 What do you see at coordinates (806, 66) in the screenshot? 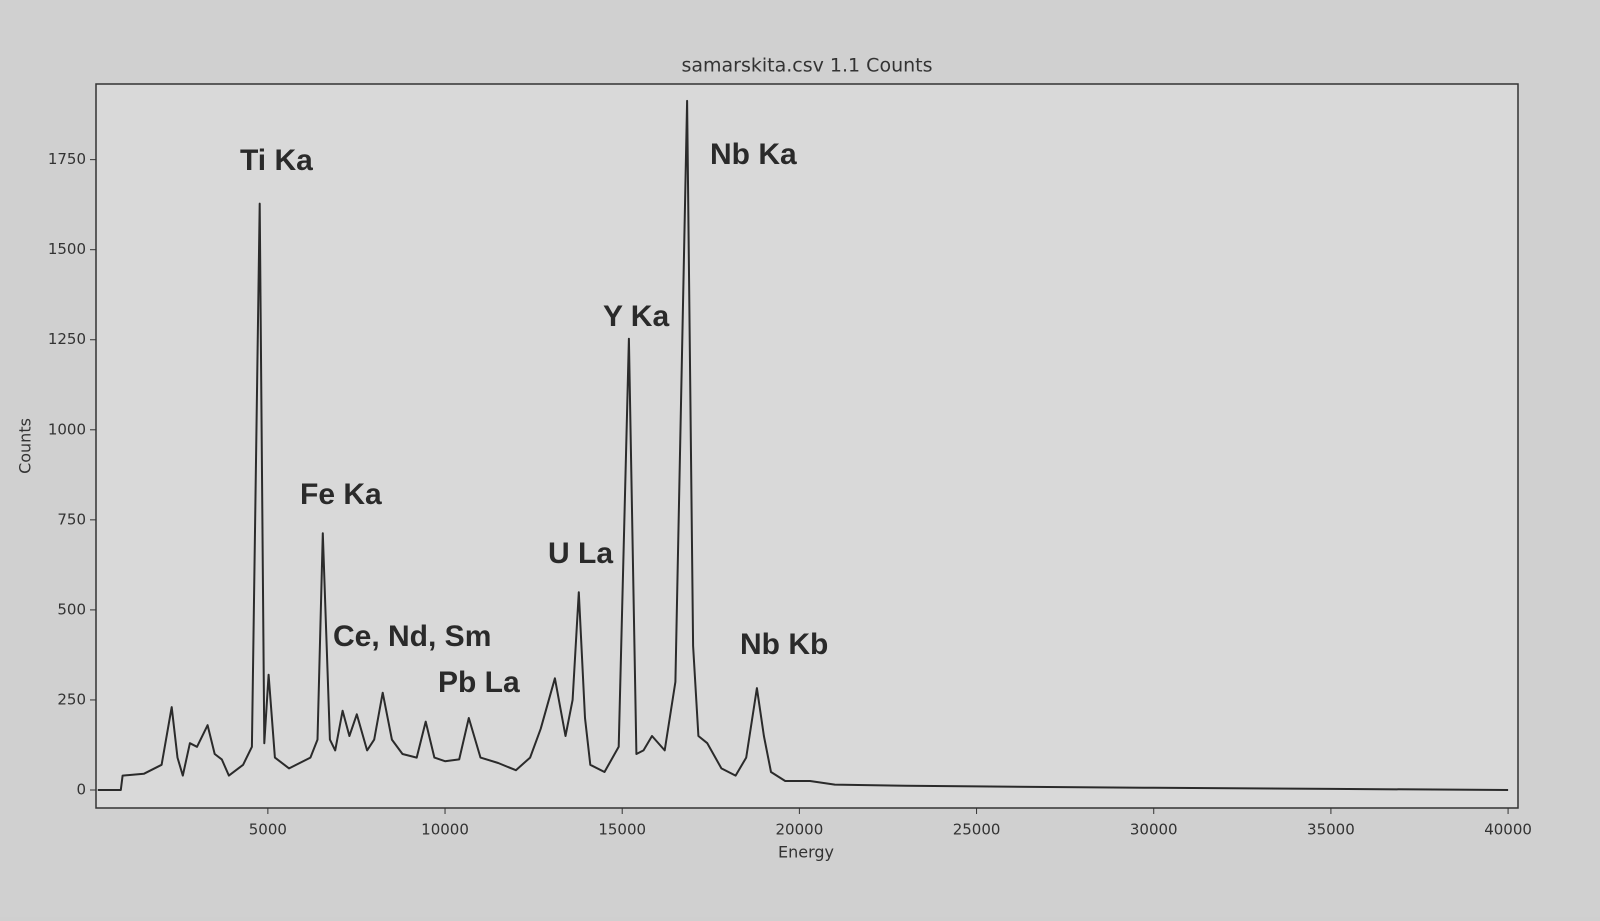
I see `chart-title: samarskita.csv 1.1 Counts` at bounding box center [806, 66].